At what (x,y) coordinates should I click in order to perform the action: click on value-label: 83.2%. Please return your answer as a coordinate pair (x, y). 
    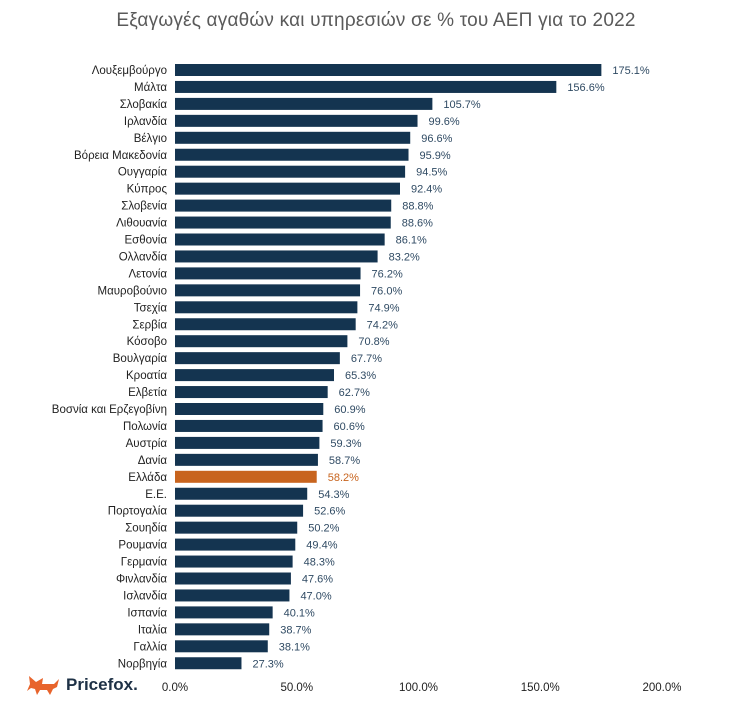
    Looking at the image, I should click on (404, 257).